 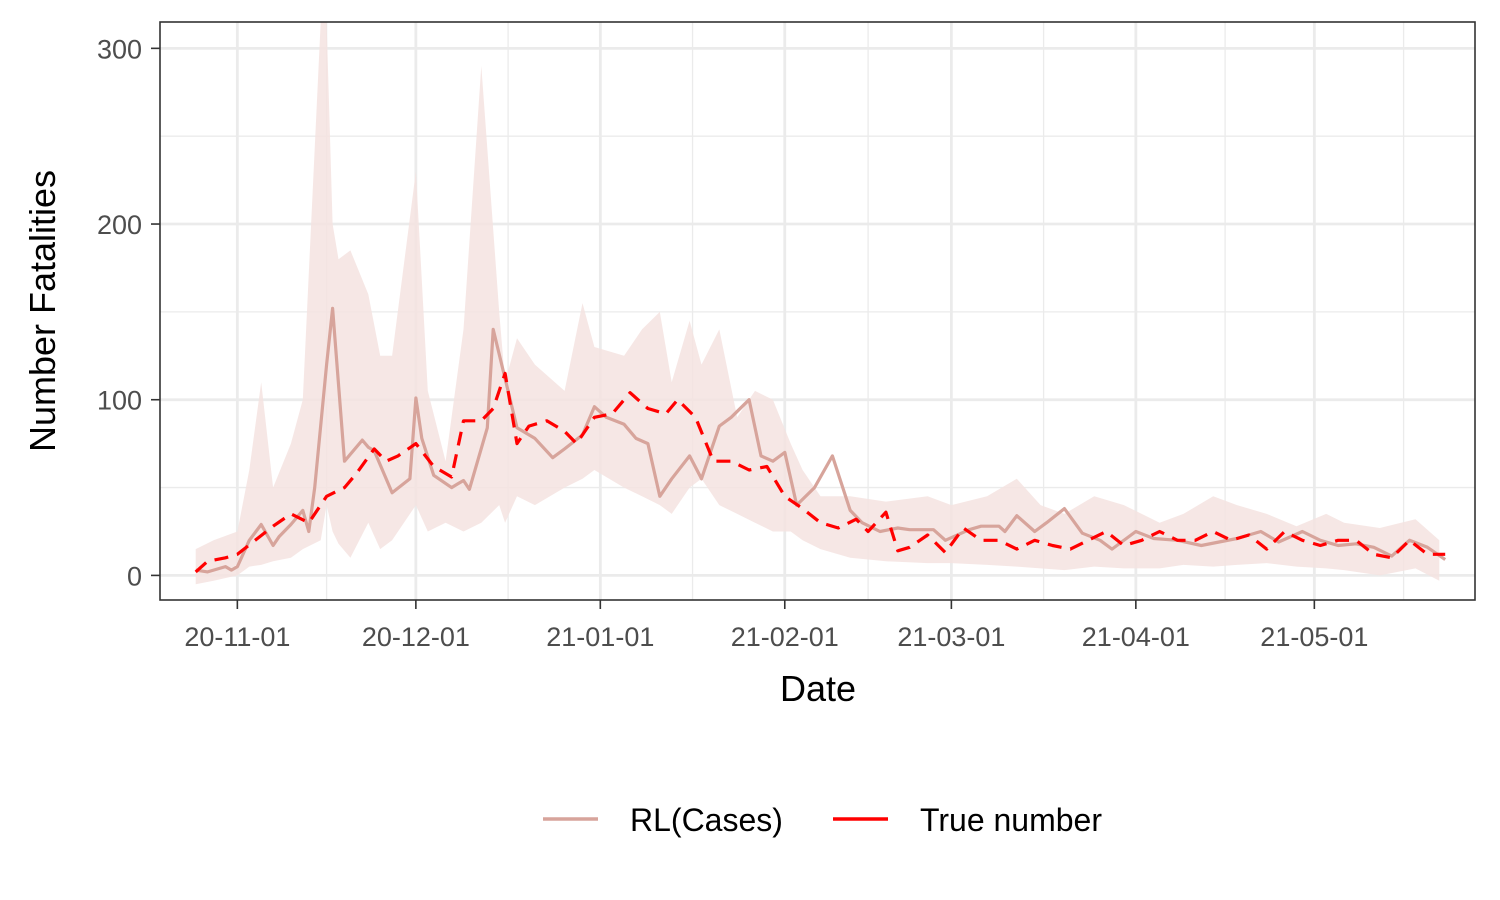 I want to click on y-axis: 0 100 200 300, so click(x=128, y=312).